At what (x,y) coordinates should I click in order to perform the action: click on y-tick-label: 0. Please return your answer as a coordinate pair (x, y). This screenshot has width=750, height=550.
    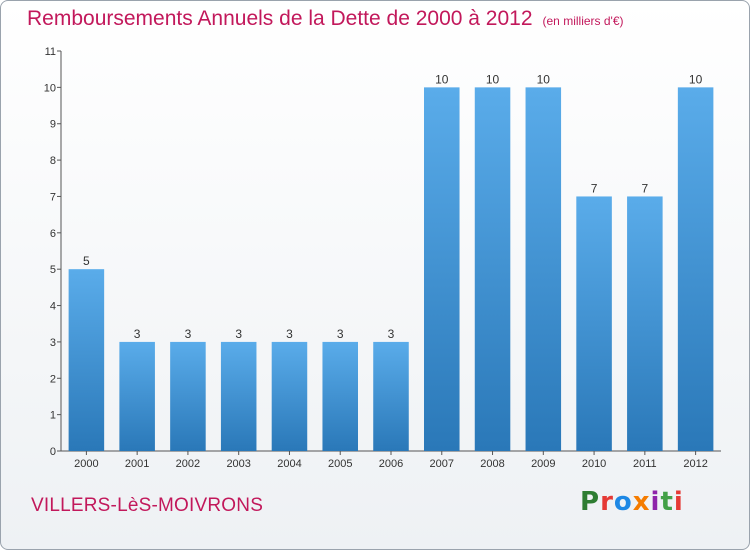
    Looking at the image, I should click on (53, 452).